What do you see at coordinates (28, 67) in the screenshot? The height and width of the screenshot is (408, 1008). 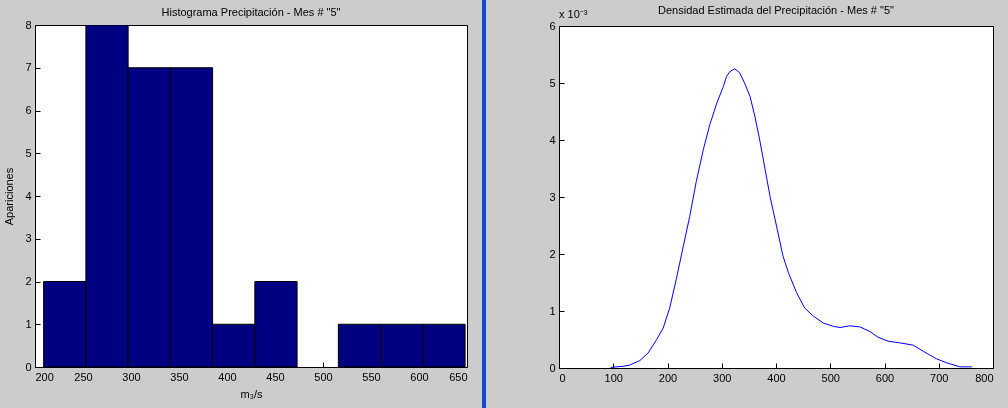 I see `y-tick-label: 7` at bounding box center [28, 67].